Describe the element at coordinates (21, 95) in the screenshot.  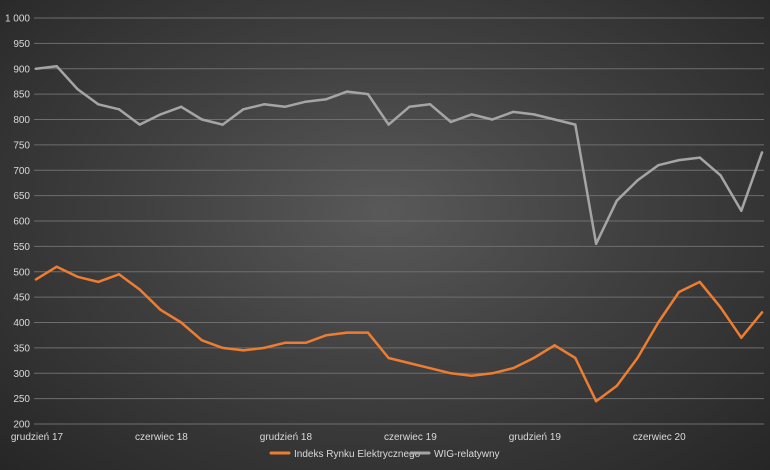
I see `y-tick-label: 850` at that location.